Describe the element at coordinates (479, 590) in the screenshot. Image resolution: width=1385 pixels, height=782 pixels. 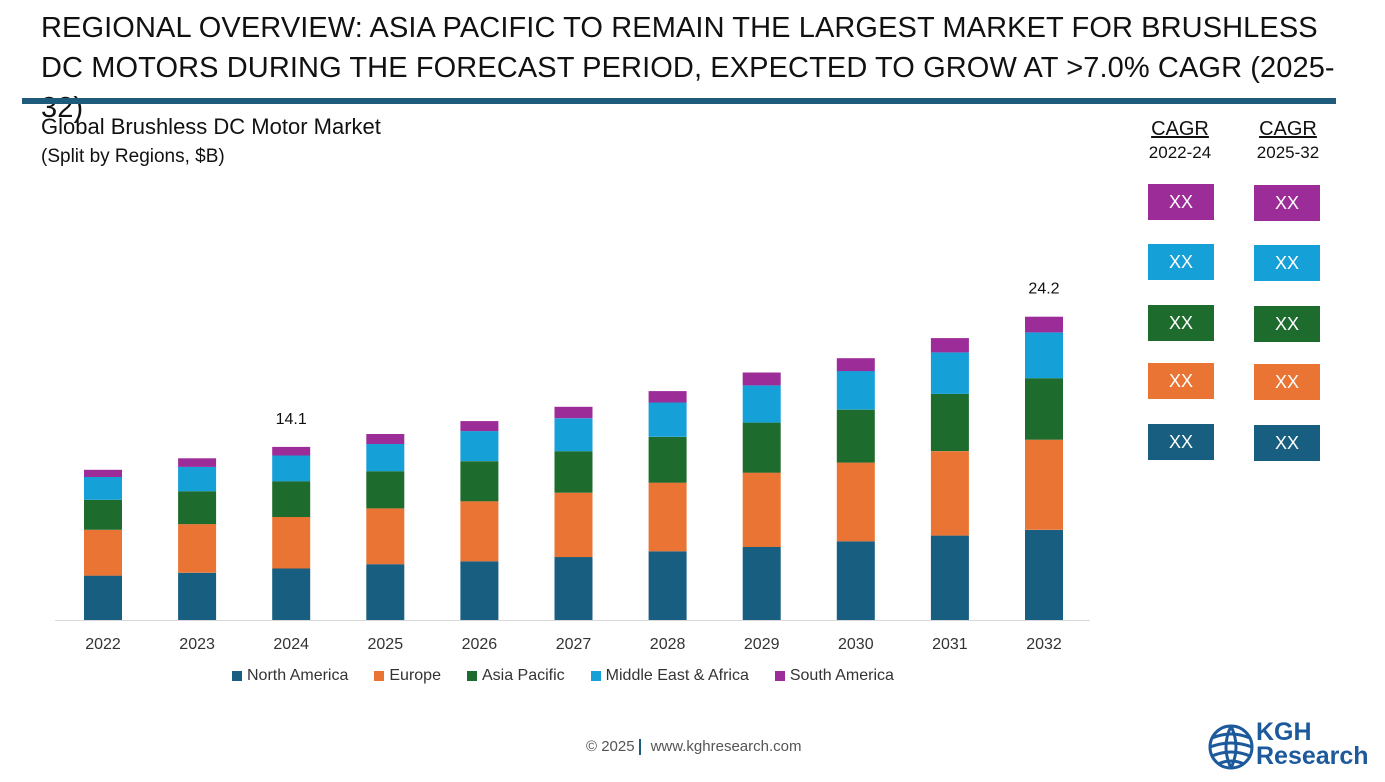
I see `bar-segment-north-america-2026` at that location.